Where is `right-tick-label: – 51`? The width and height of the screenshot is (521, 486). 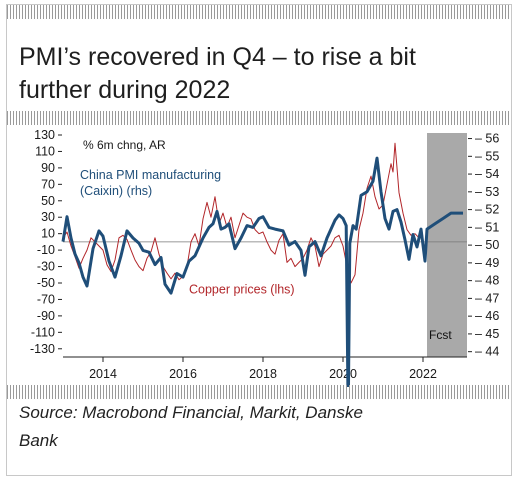 right-tick-label: – 51 is located at coordinates (487, 227).